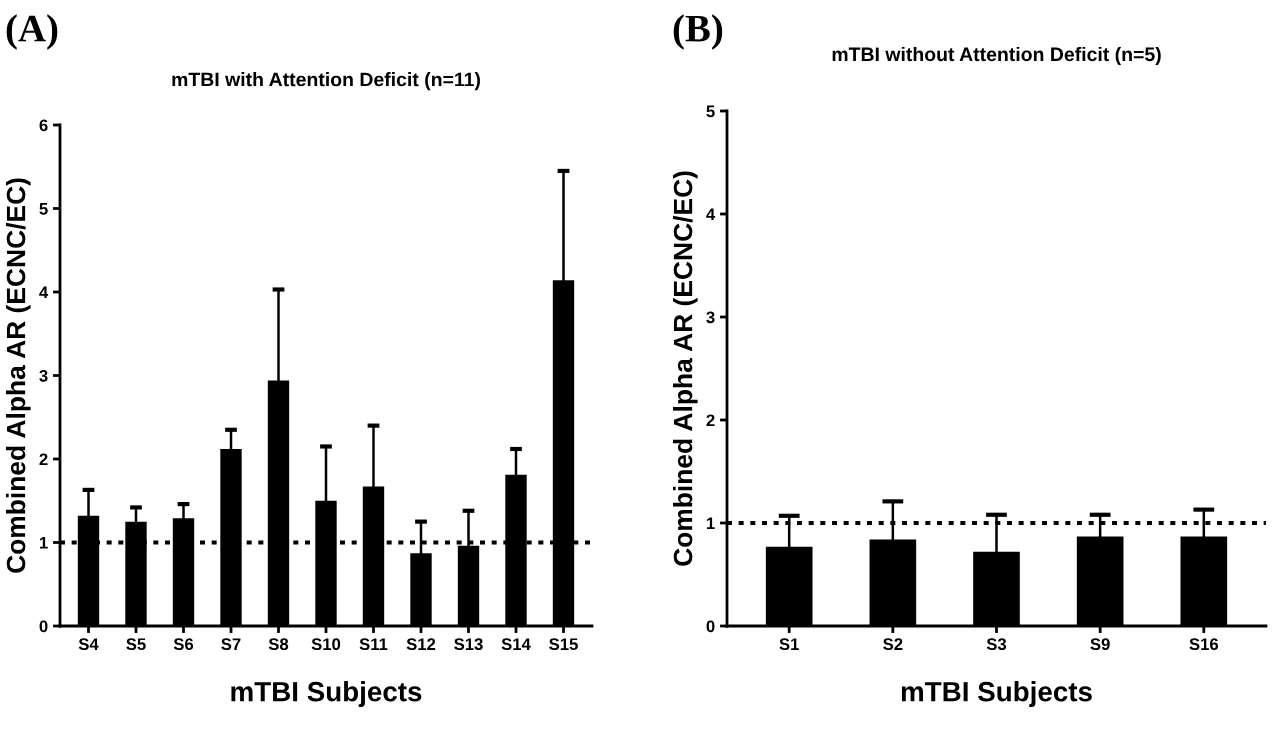 The height and width of the screenshot is (731, 1283). I want to click on x-tick-label: S6, so click(183, 644).